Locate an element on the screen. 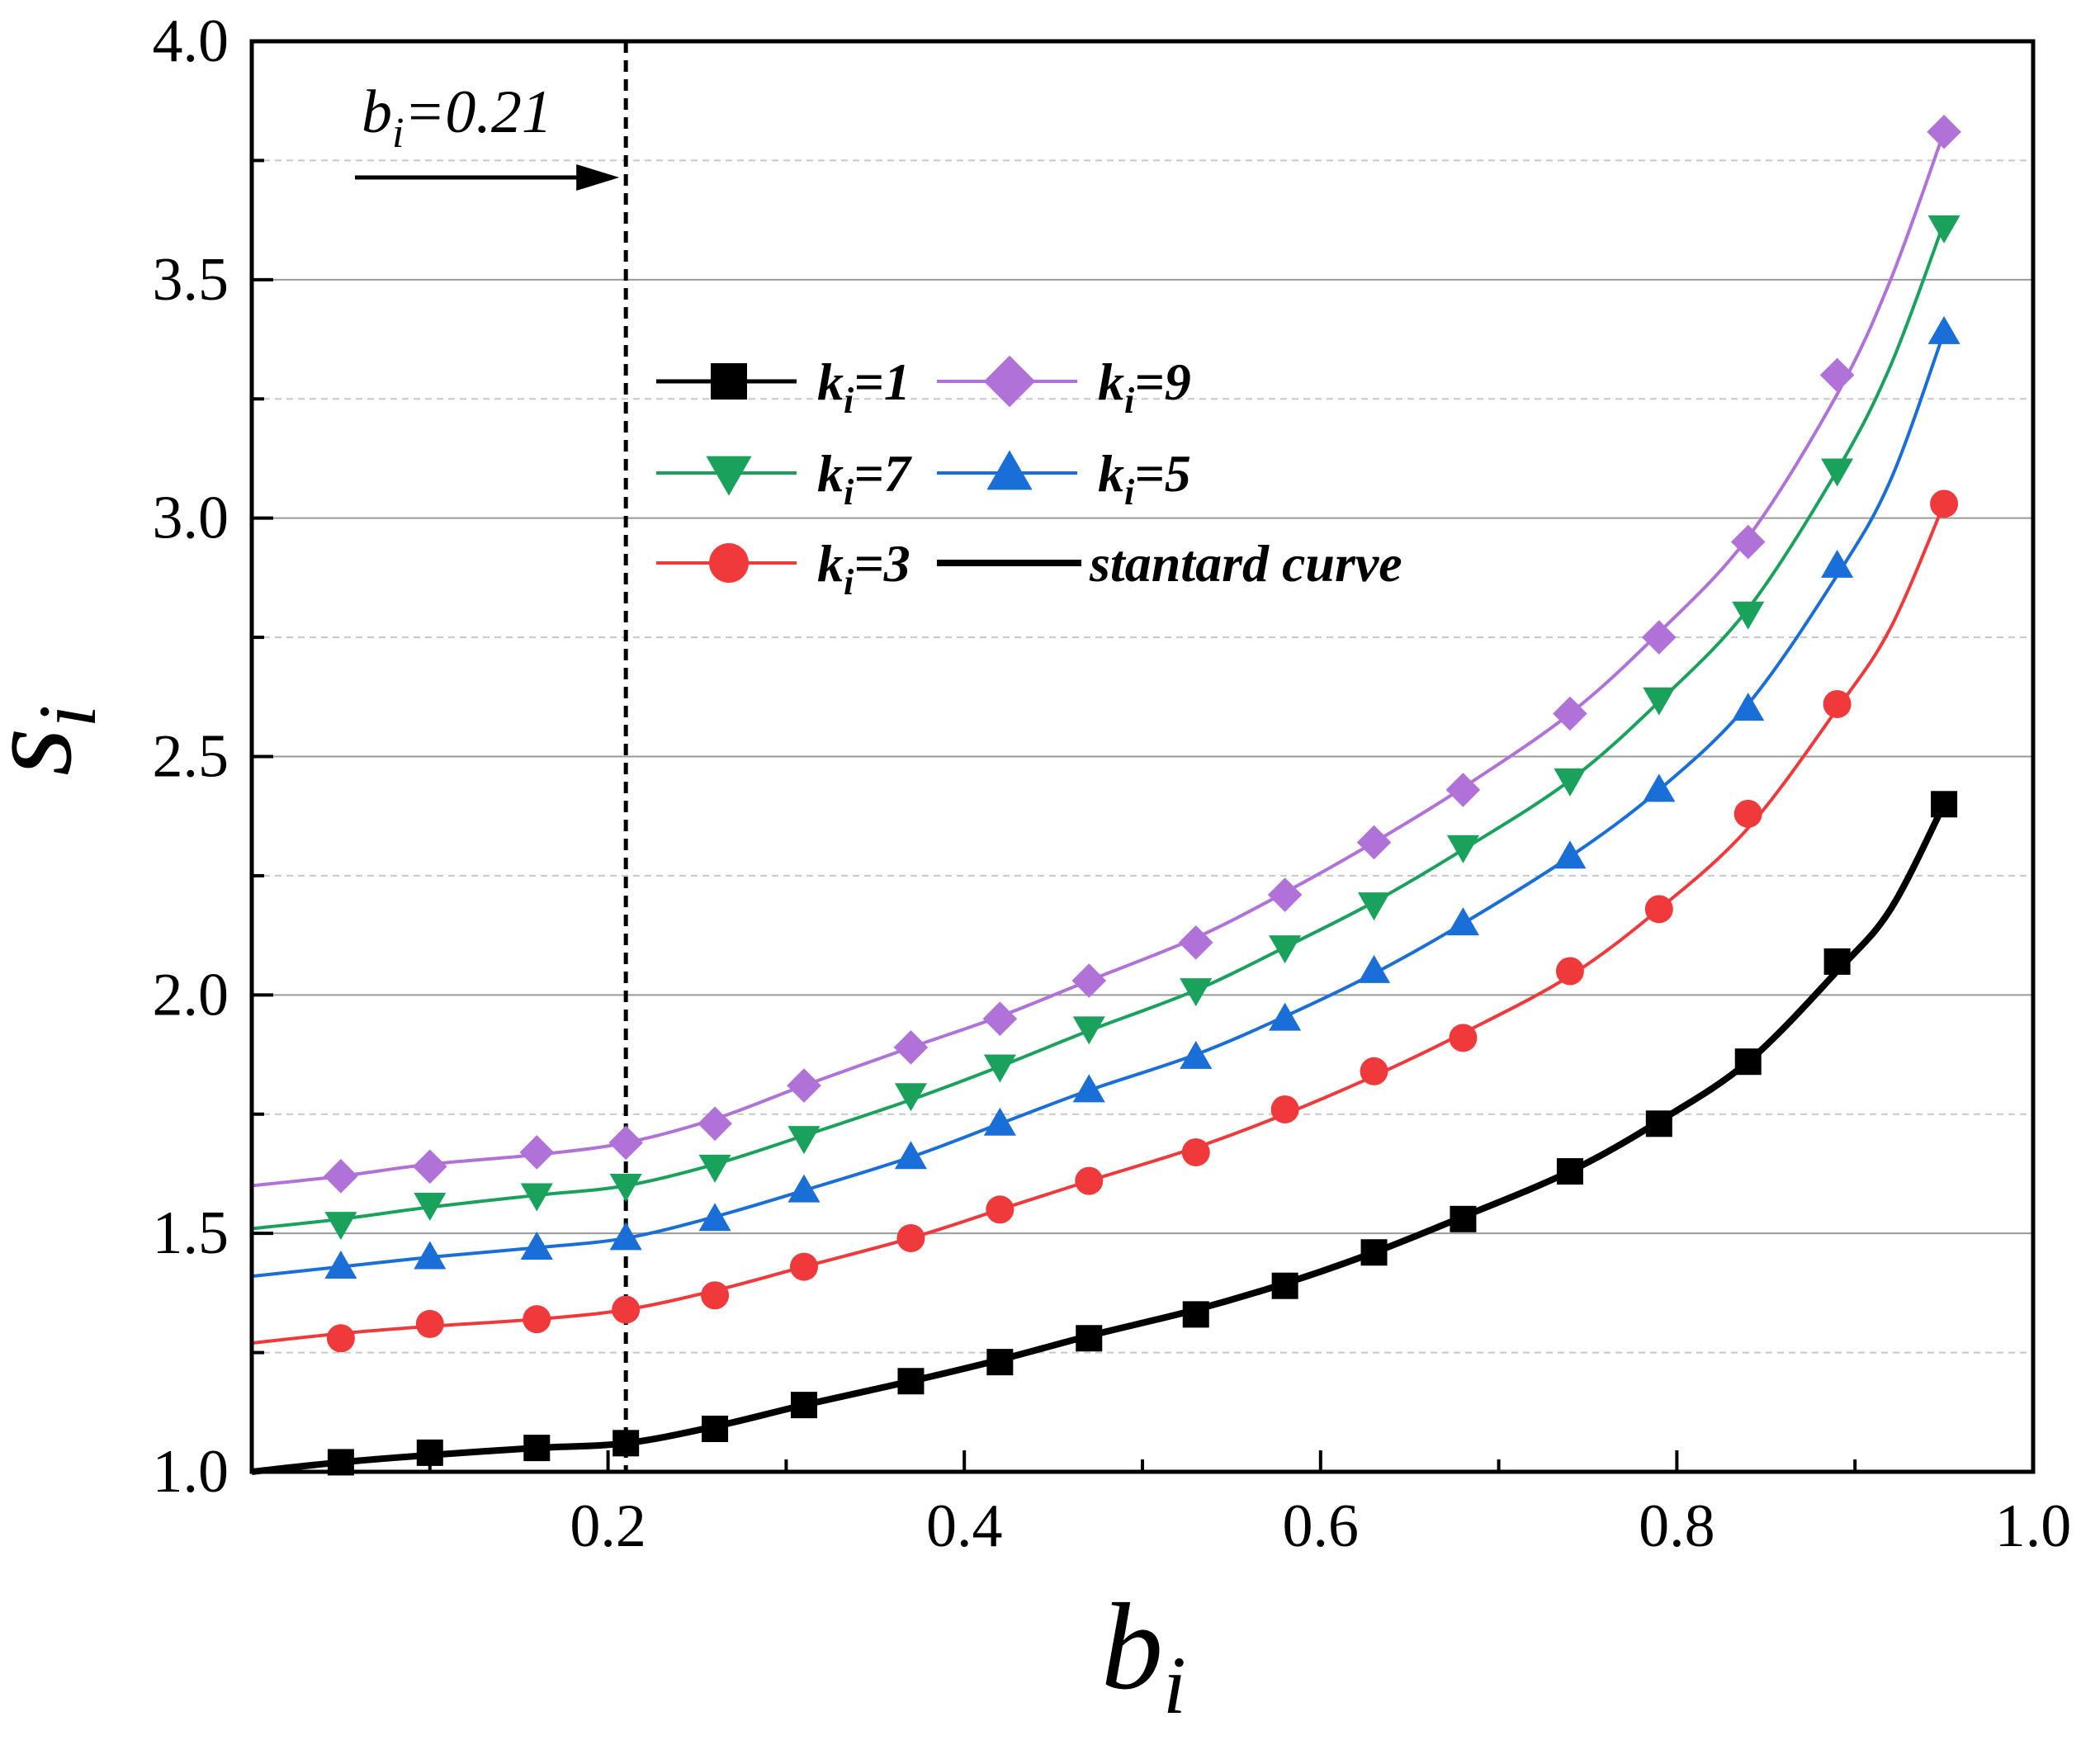 The height and width of the screenshot is (1764, 2081). x-axis-title: bi is located at coordinates (1143, 1654).